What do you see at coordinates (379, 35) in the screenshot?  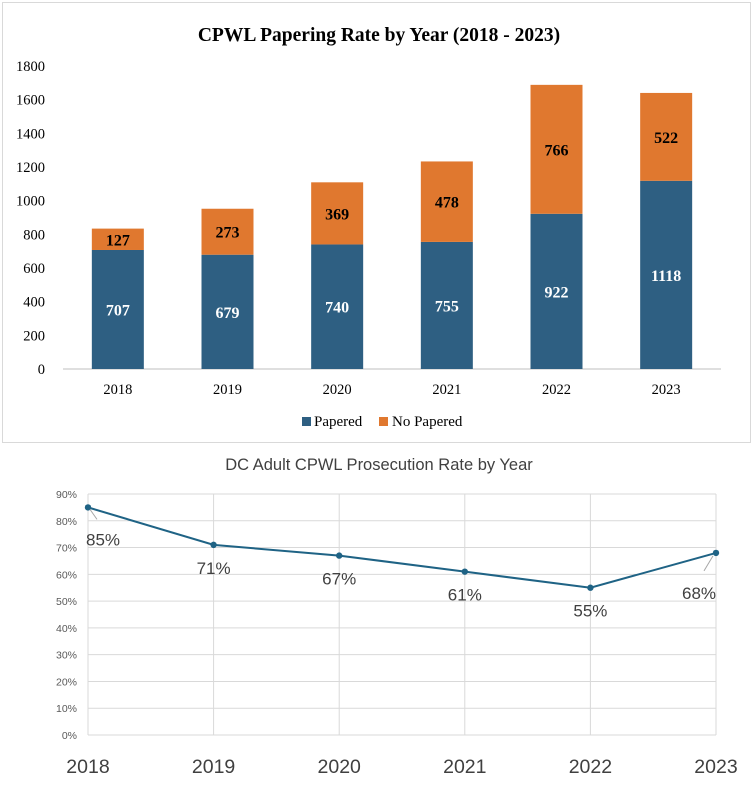 I see `bar-chart-title: CPWL Papering Rate by Year (2018 - 2023)` at bounding box center [379, 35].